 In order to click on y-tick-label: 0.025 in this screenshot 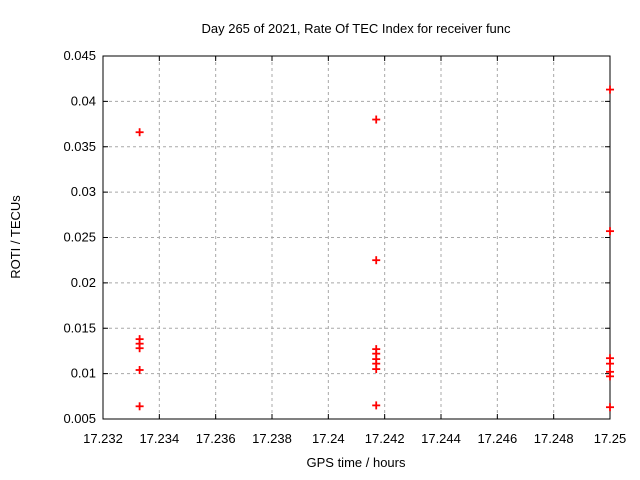, I will do `click(79, 237)`.